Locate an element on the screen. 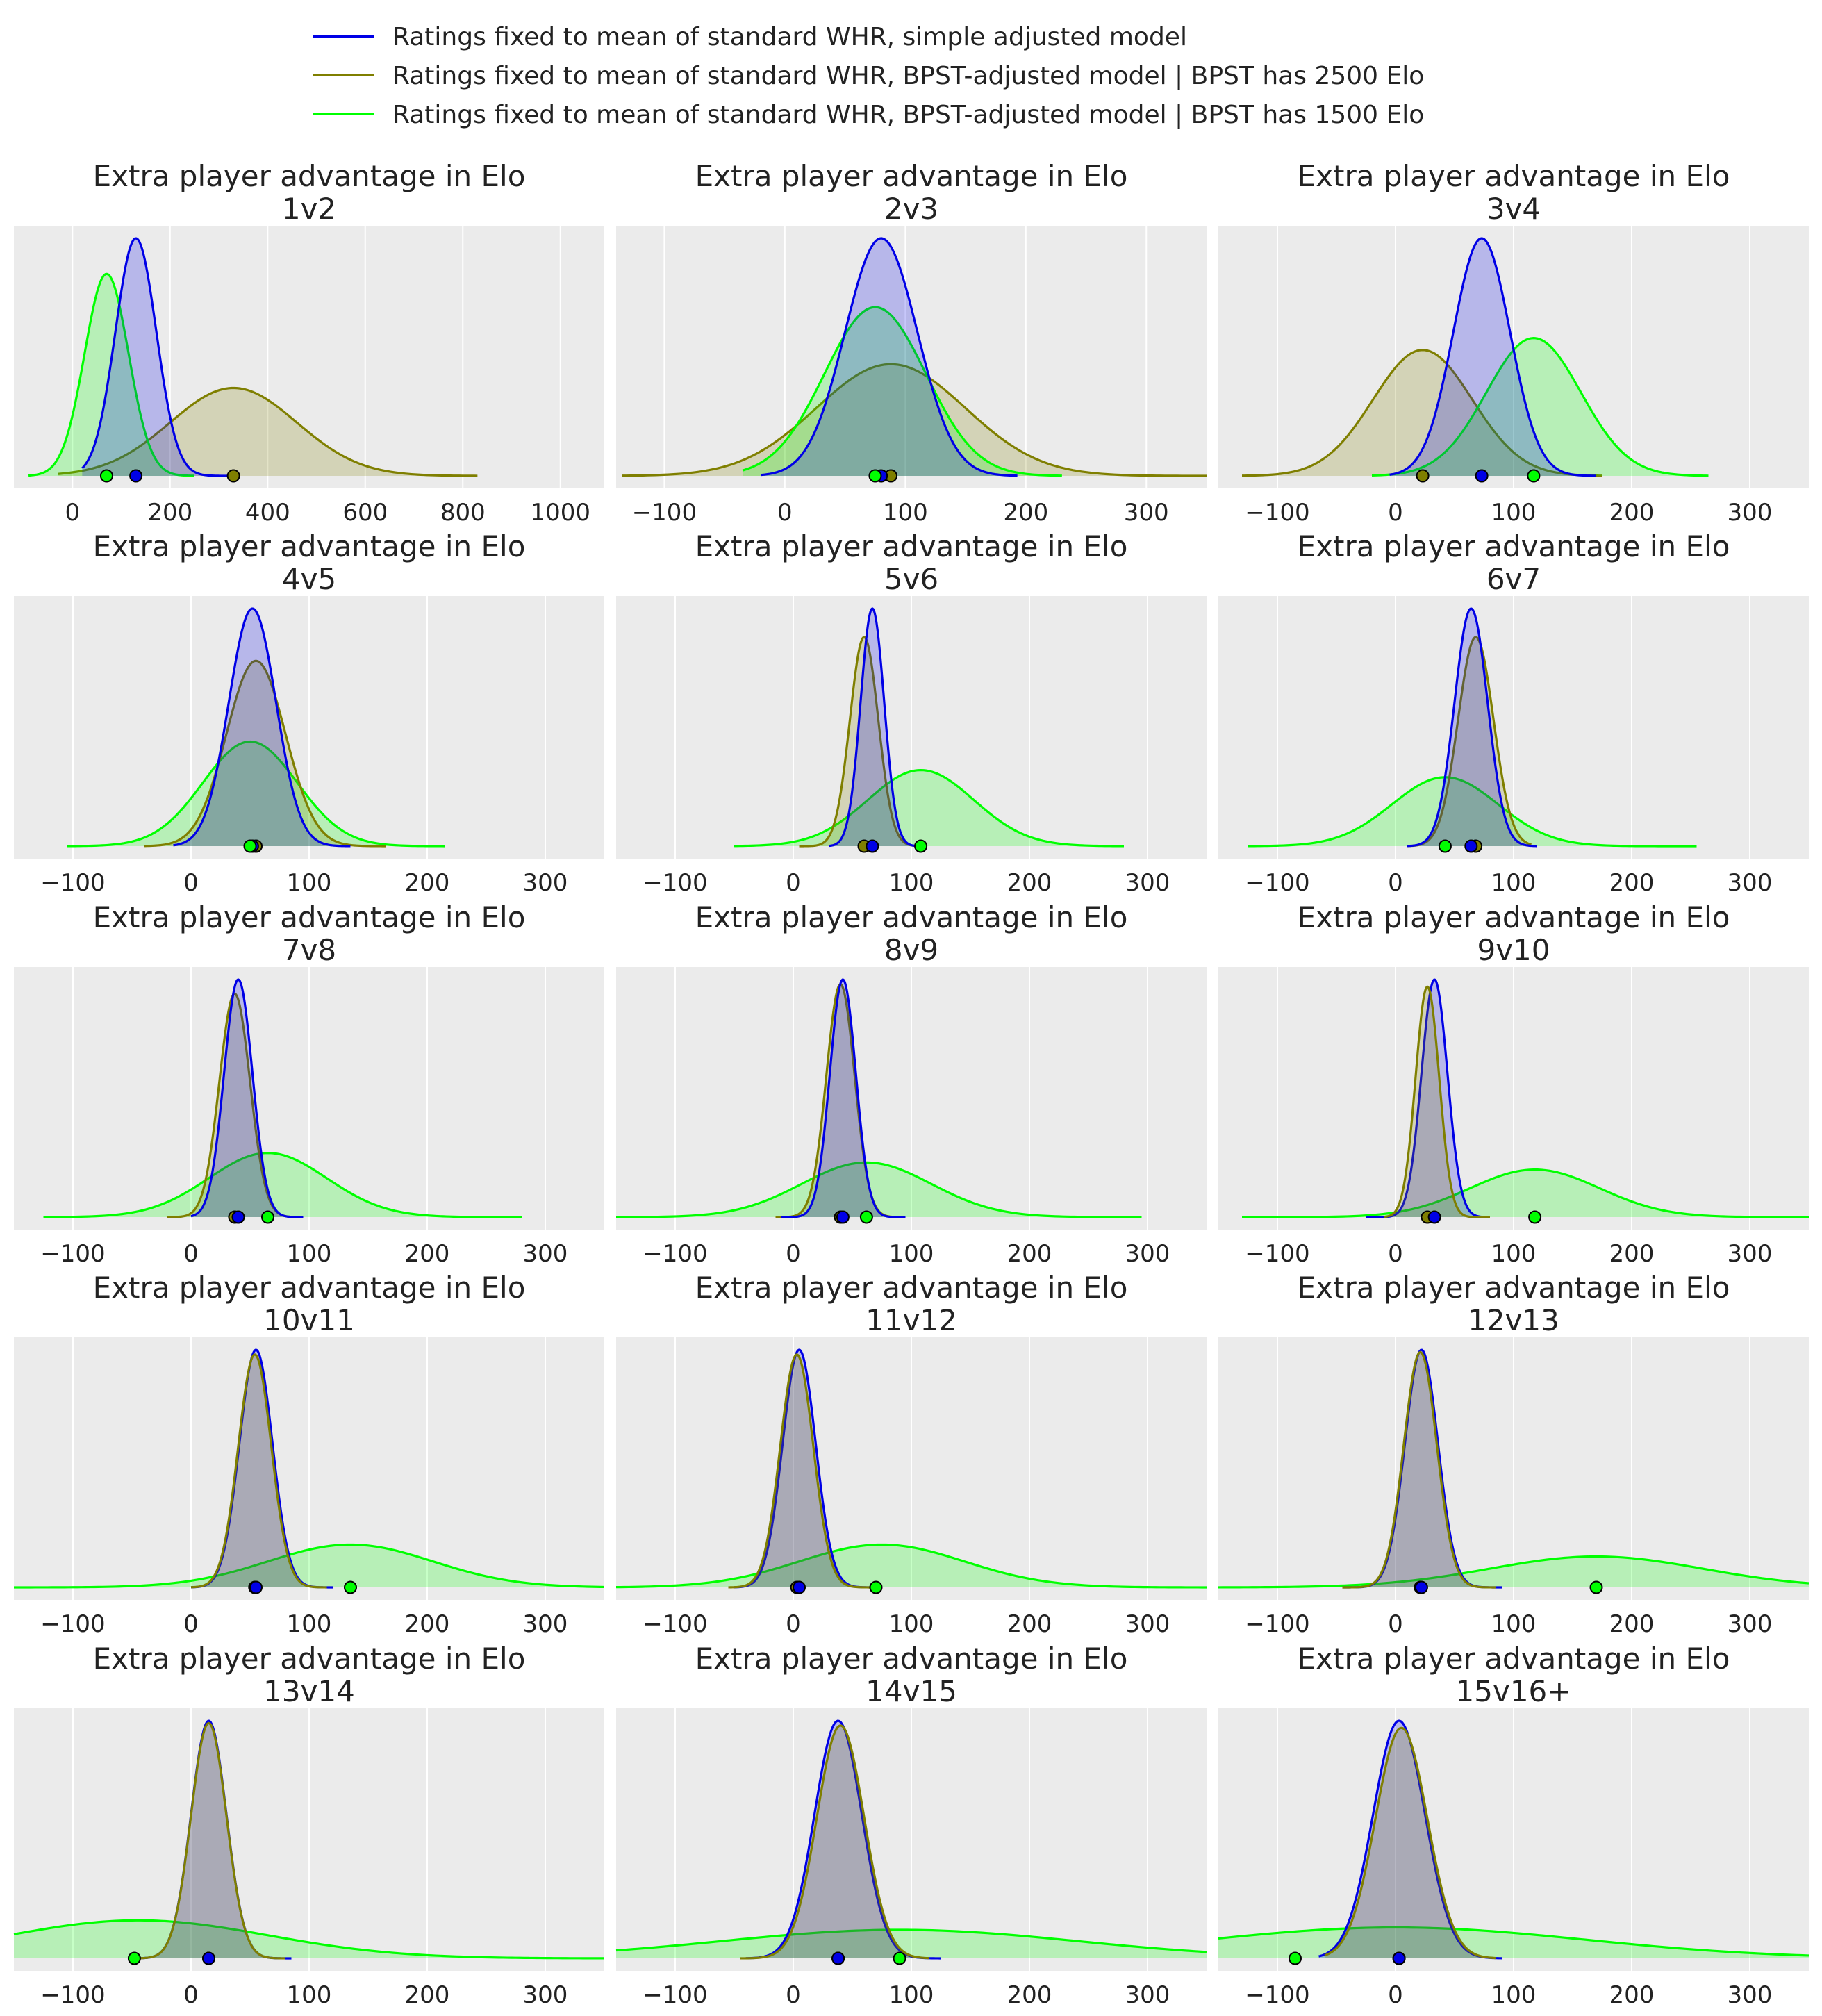  panel-subtitle: 15v16+ is located at coordinates (1514, 1691).